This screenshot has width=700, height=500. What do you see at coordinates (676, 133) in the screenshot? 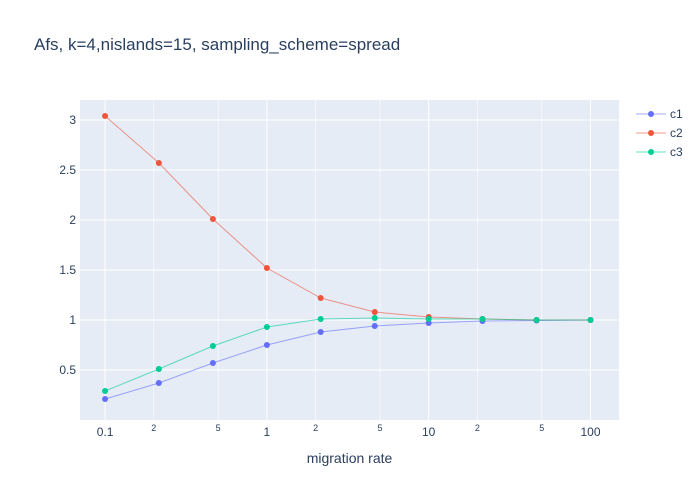
I see `legend-label: c2` at bounding box center [676, 133].